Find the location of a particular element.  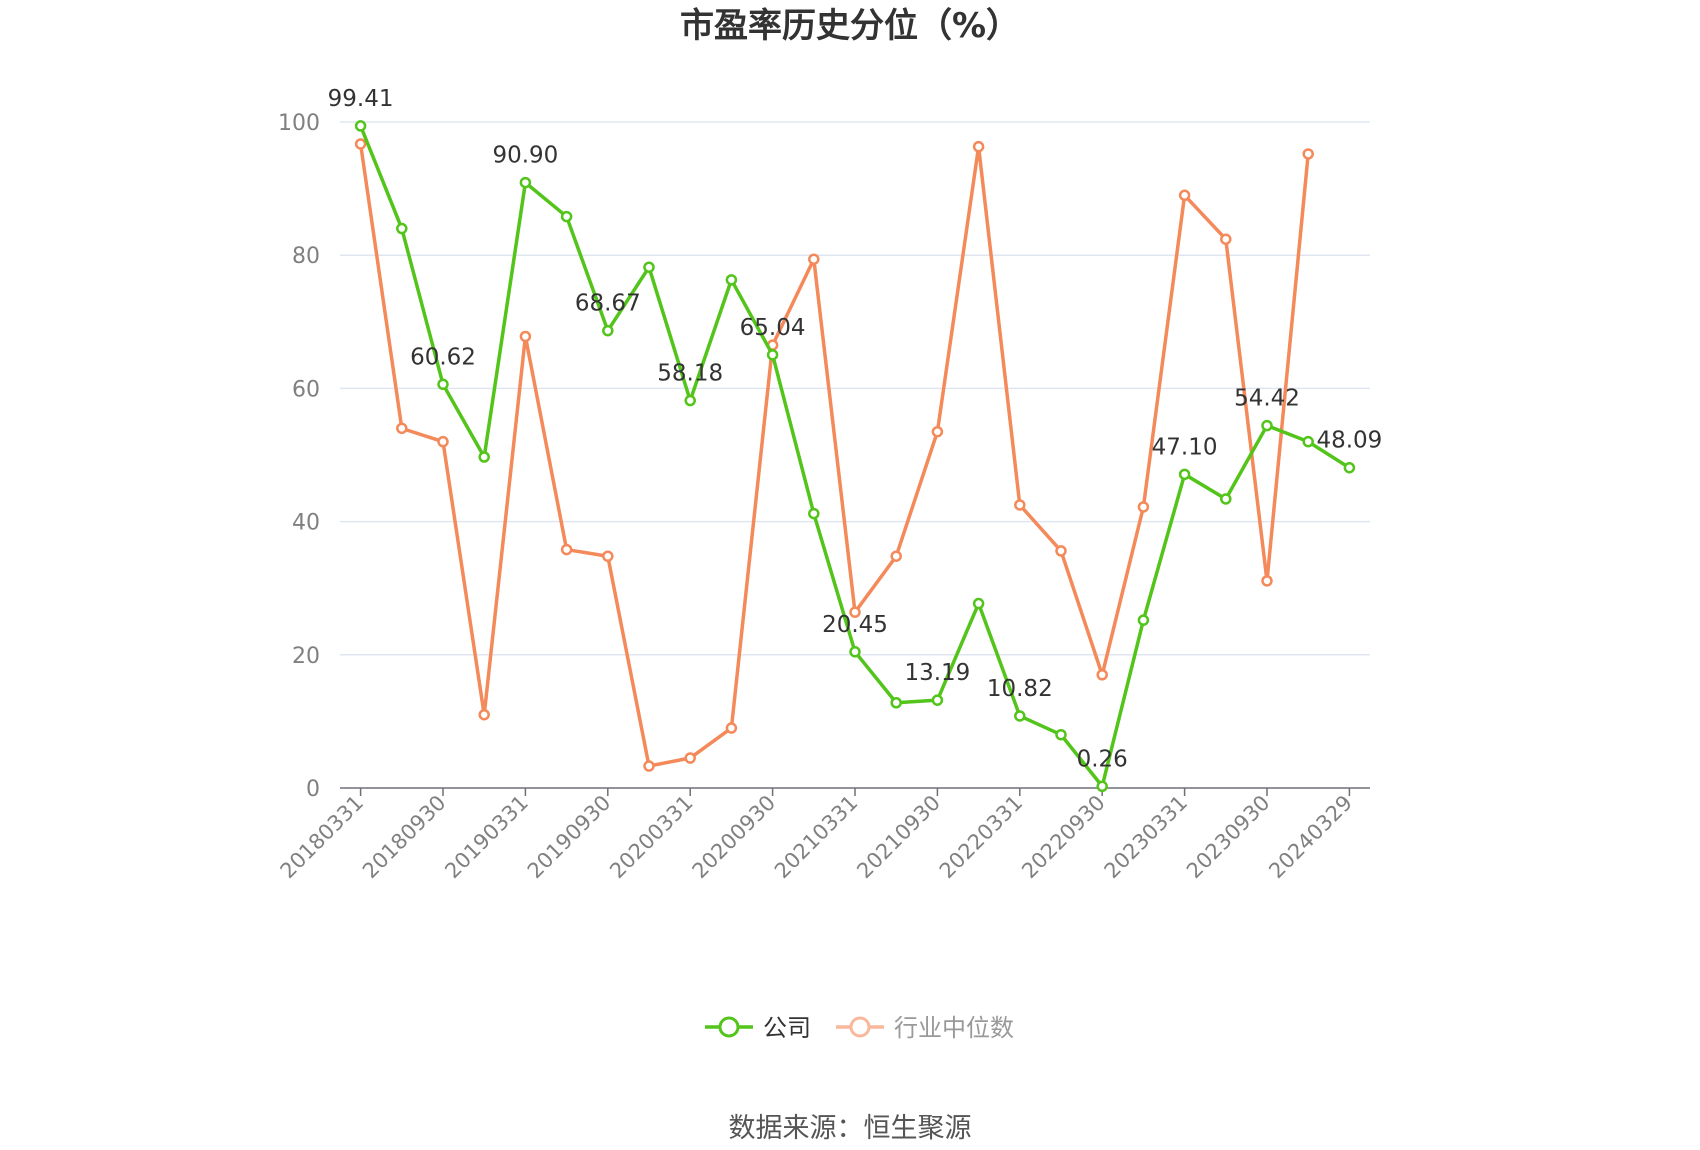

x-tick-label: 20190930 is located at coordinates (569, 837).